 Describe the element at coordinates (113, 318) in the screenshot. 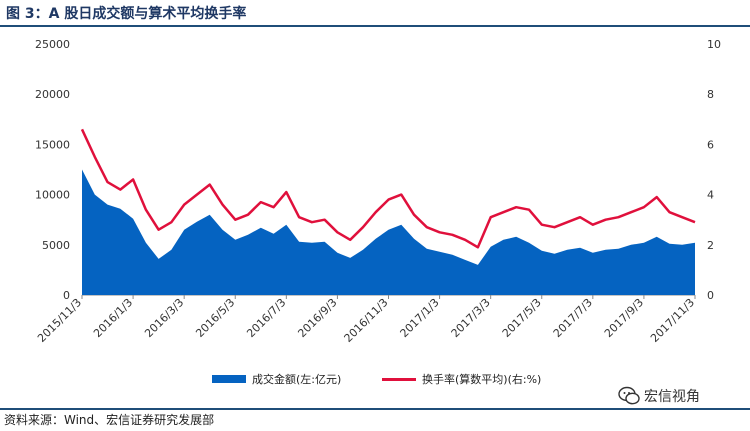

I see `x-tick-label: 2016/1/3` at that location.